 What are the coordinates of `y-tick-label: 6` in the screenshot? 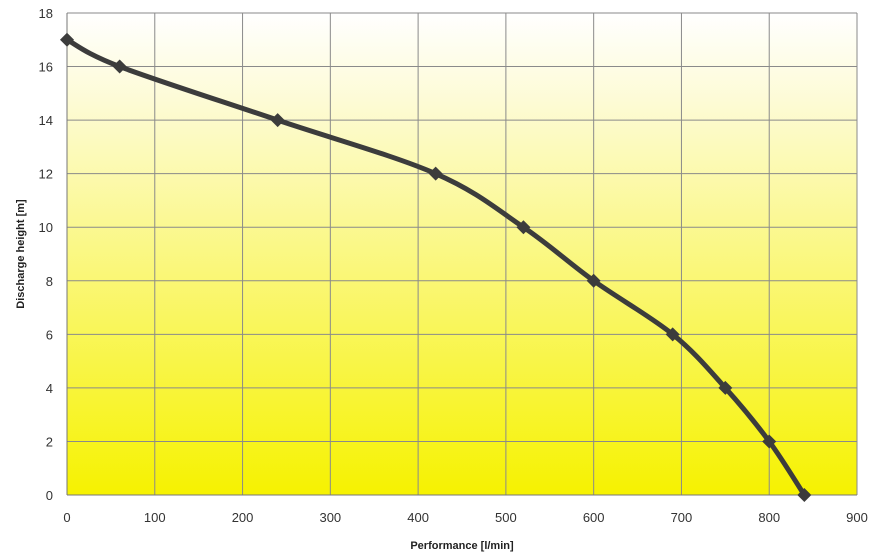 It's located at (49, 334).